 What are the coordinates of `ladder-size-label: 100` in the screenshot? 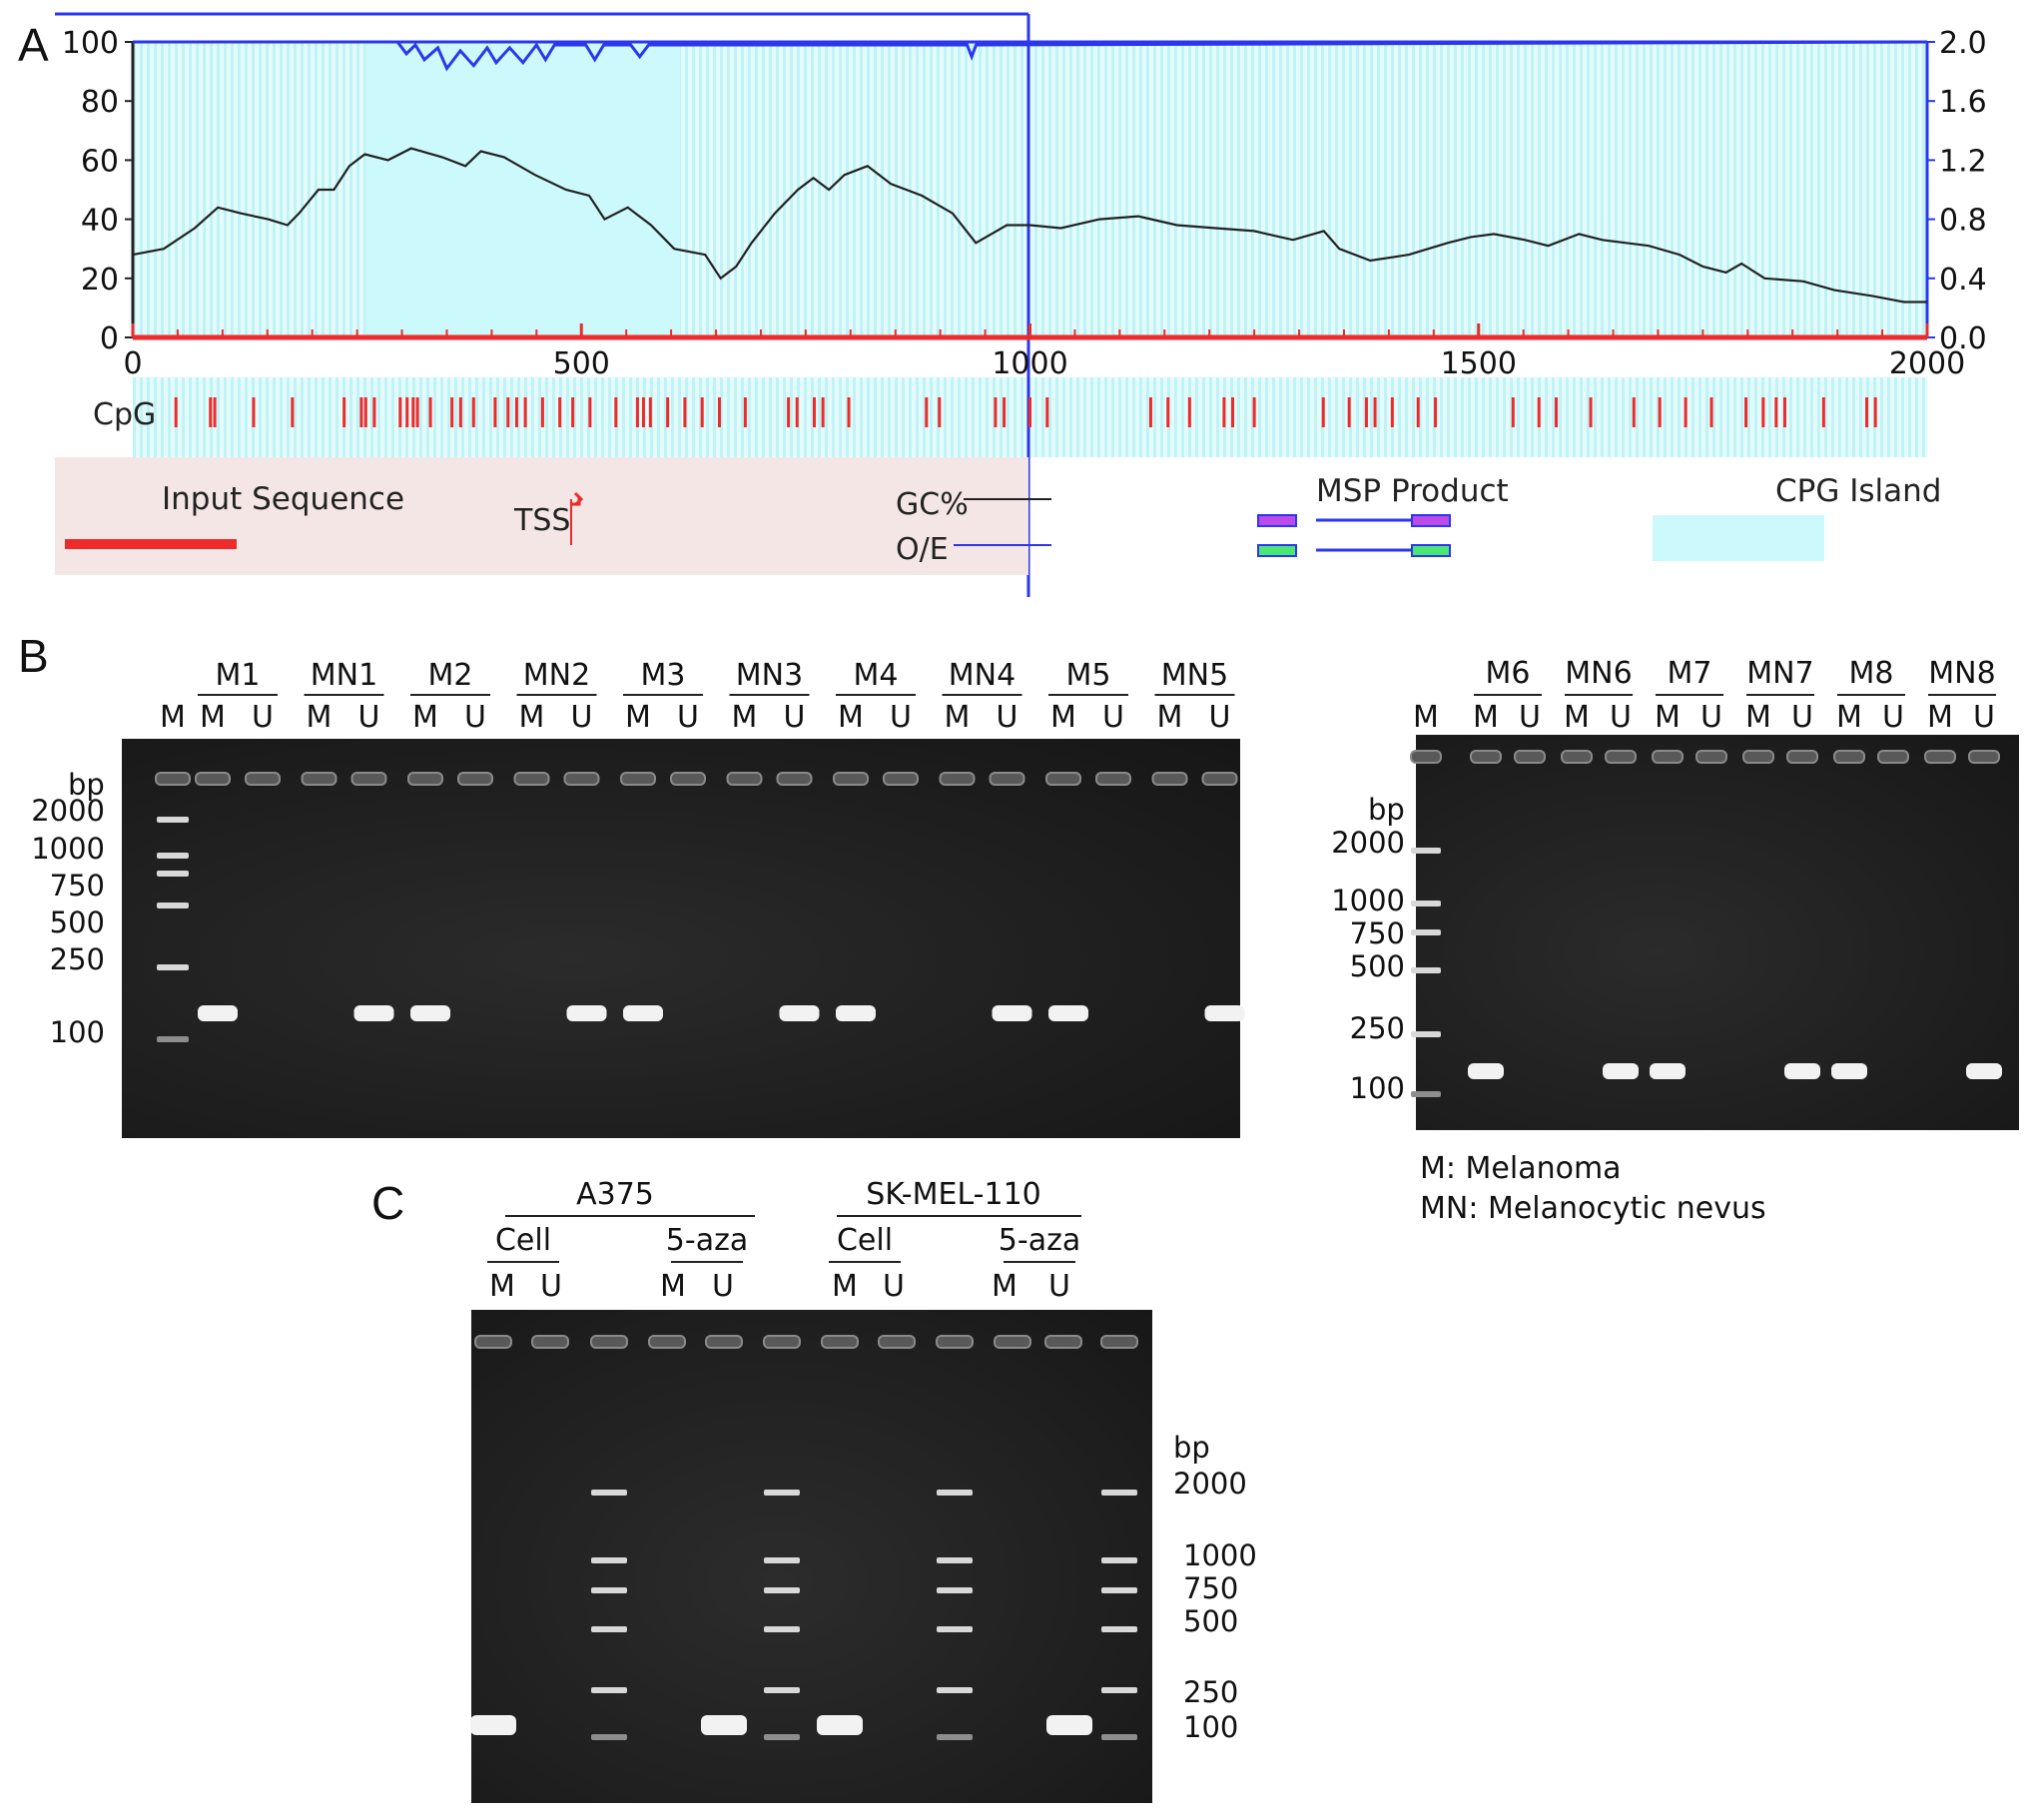 It's located at (1377, 1088).